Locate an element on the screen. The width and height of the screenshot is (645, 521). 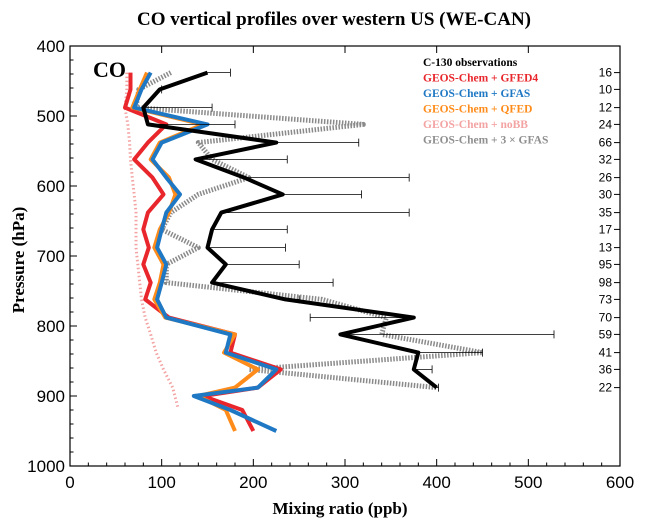
y-tick-label: 600 is located at coordinates (51, 186).